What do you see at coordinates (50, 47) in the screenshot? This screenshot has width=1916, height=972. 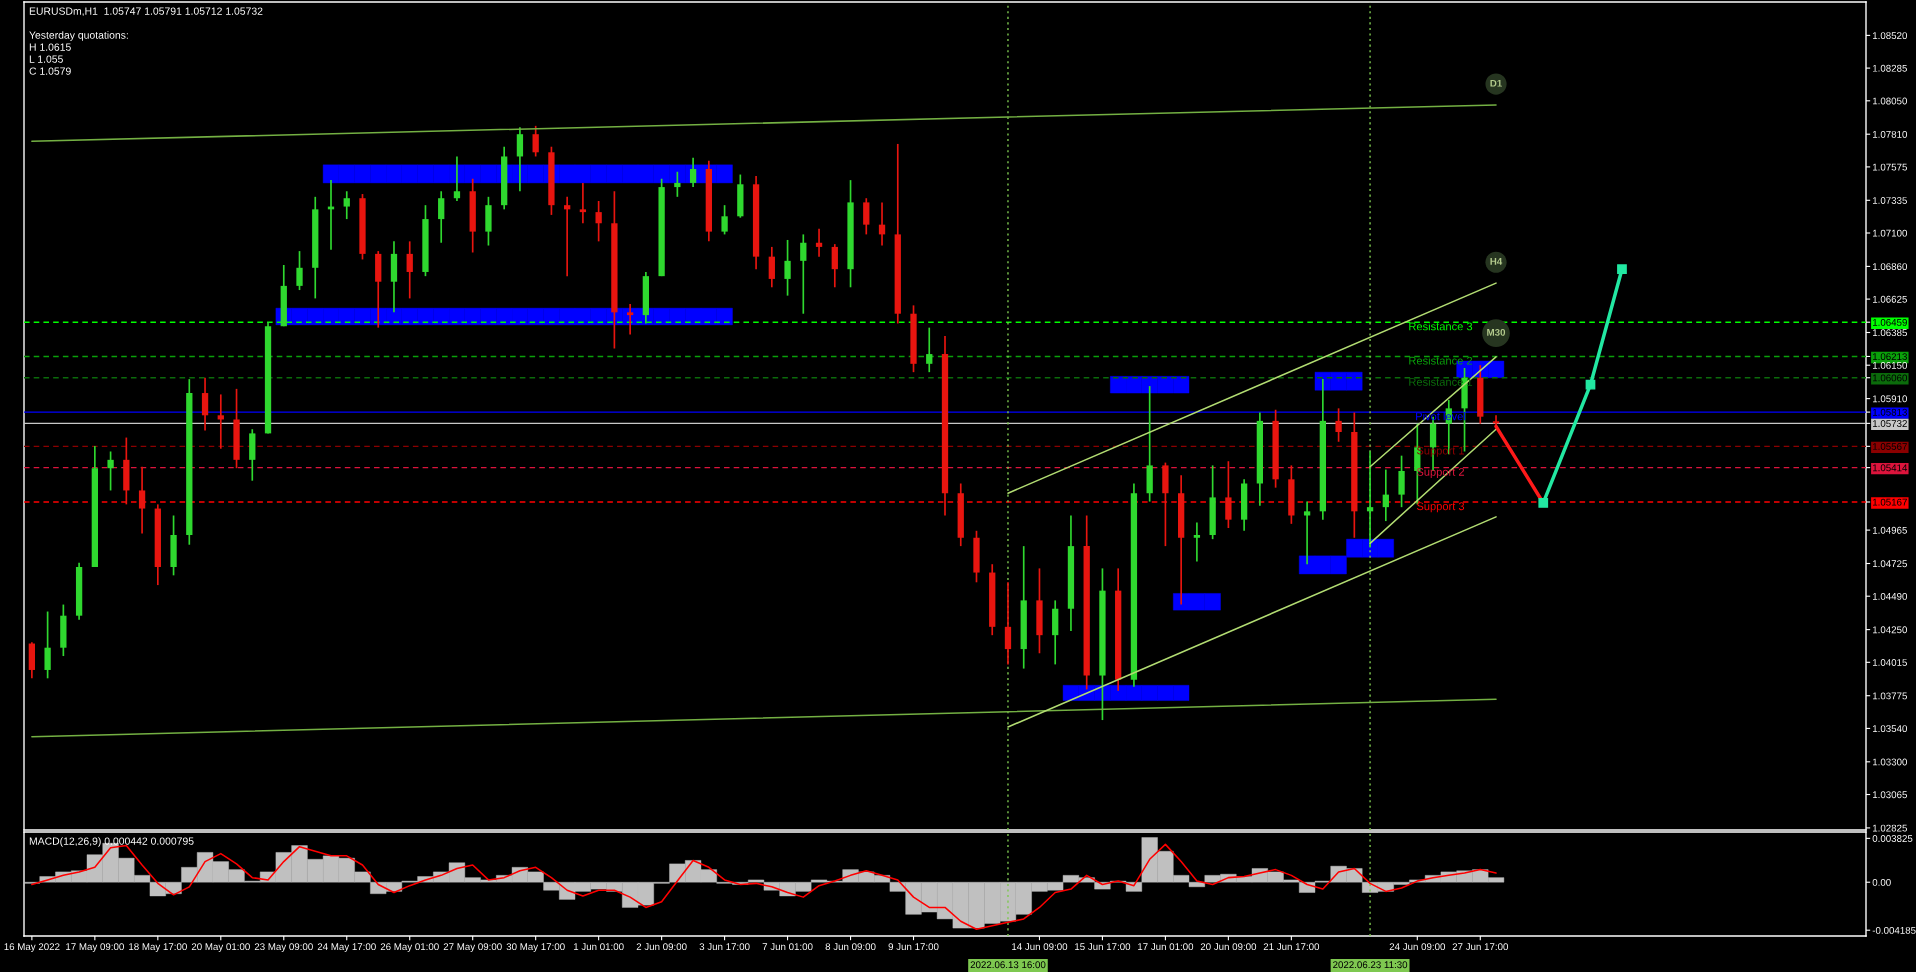 I see `annotation: H 1.0615` at bounding box center [50, 47].